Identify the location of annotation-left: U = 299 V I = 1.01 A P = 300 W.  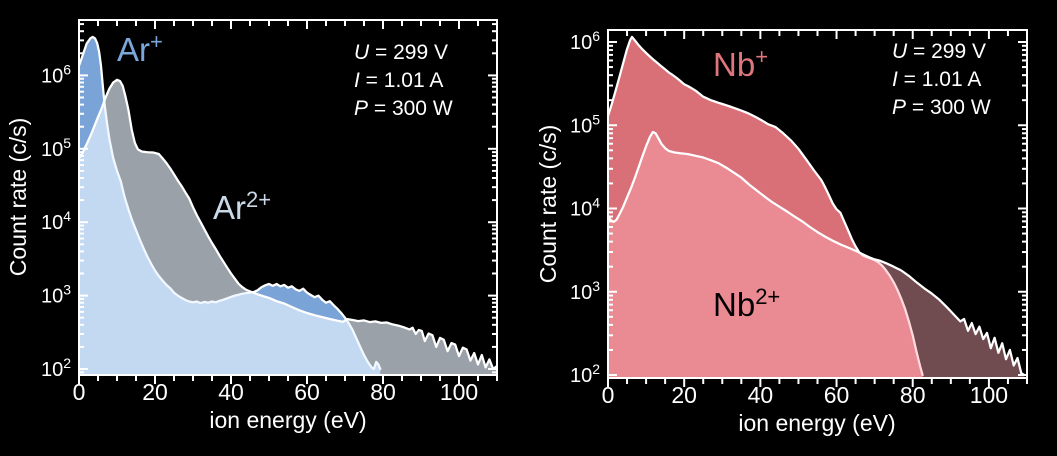
(403, 80).